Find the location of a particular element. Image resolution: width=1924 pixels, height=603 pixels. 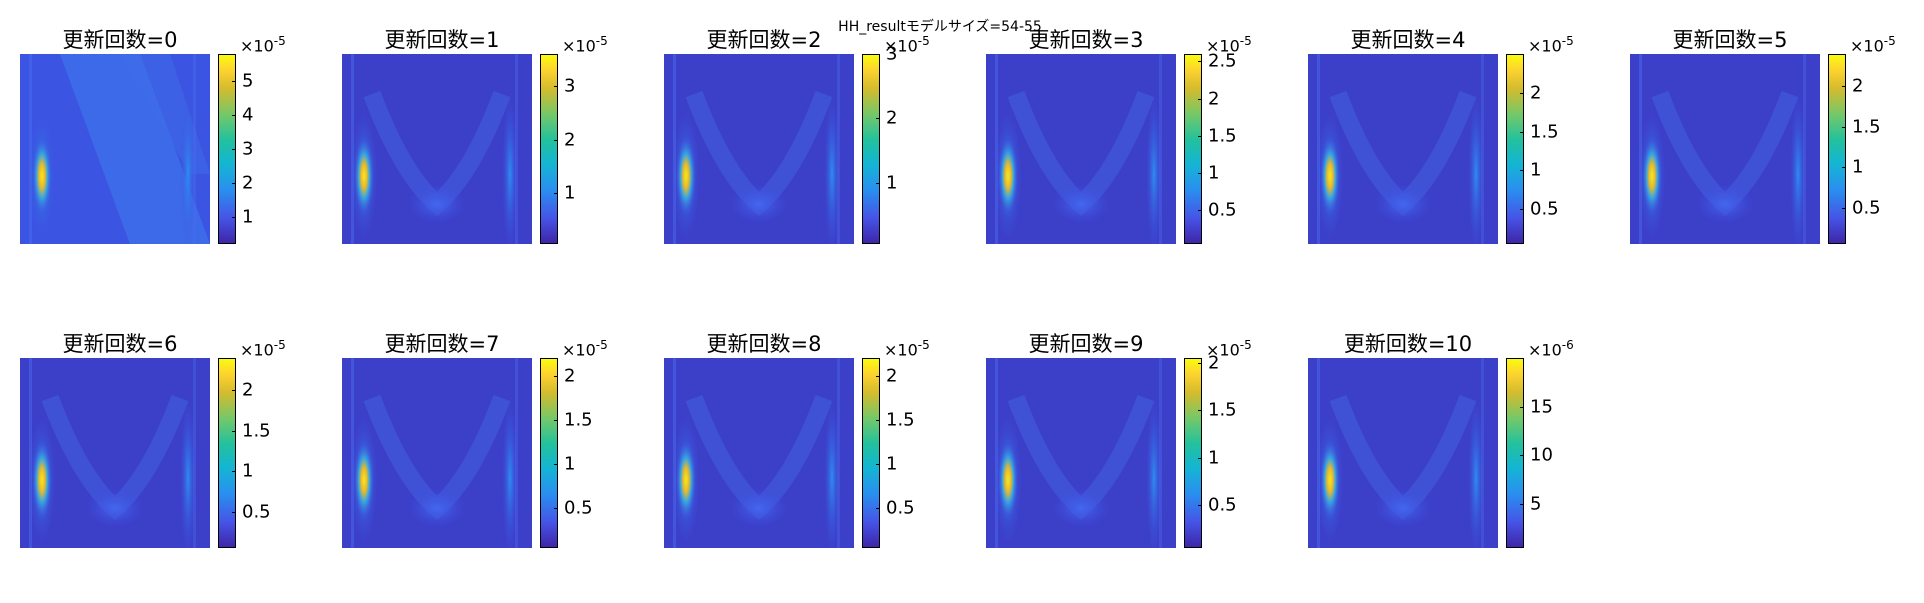

subplot-panel: 更新回数=1 ×10-5 1 2 3 is located at coordinates (507, 144).